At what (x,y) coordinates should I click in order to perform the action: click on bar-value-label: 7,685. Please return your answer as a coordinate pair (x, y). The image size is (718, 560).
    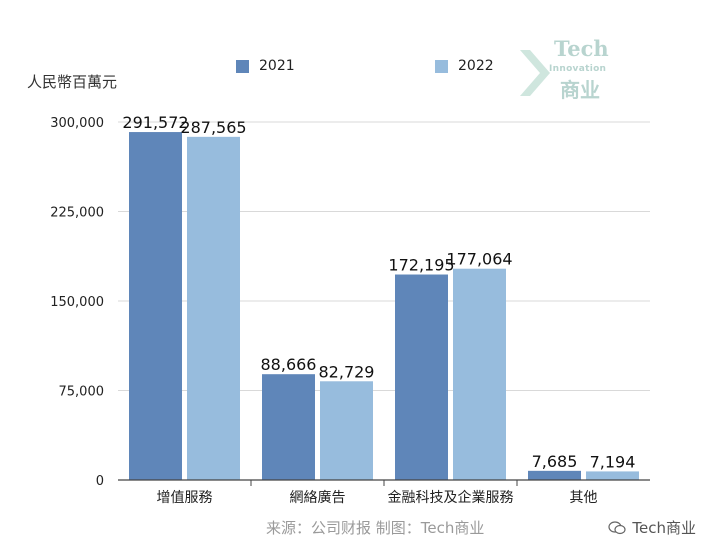
    Looking at the image, I should click on (555, 461).